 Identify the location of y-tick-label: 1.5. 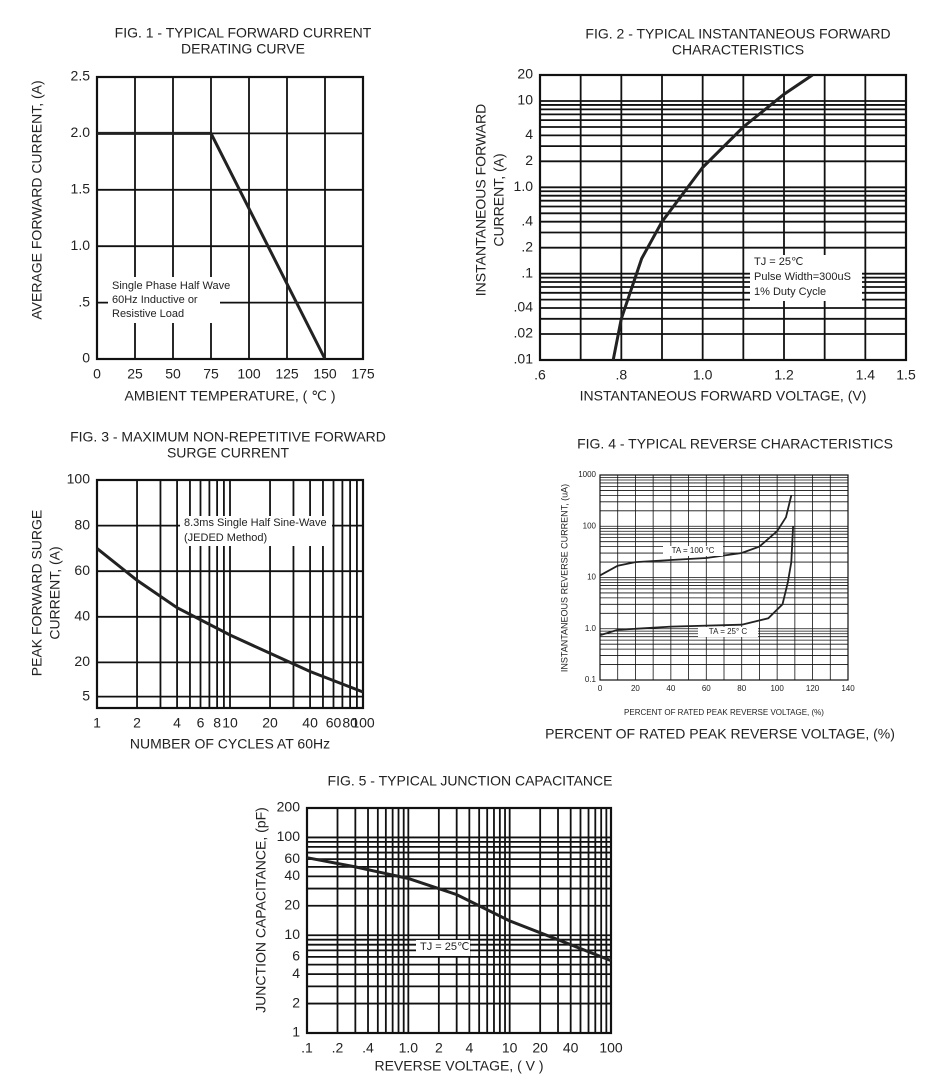
(81, 189).